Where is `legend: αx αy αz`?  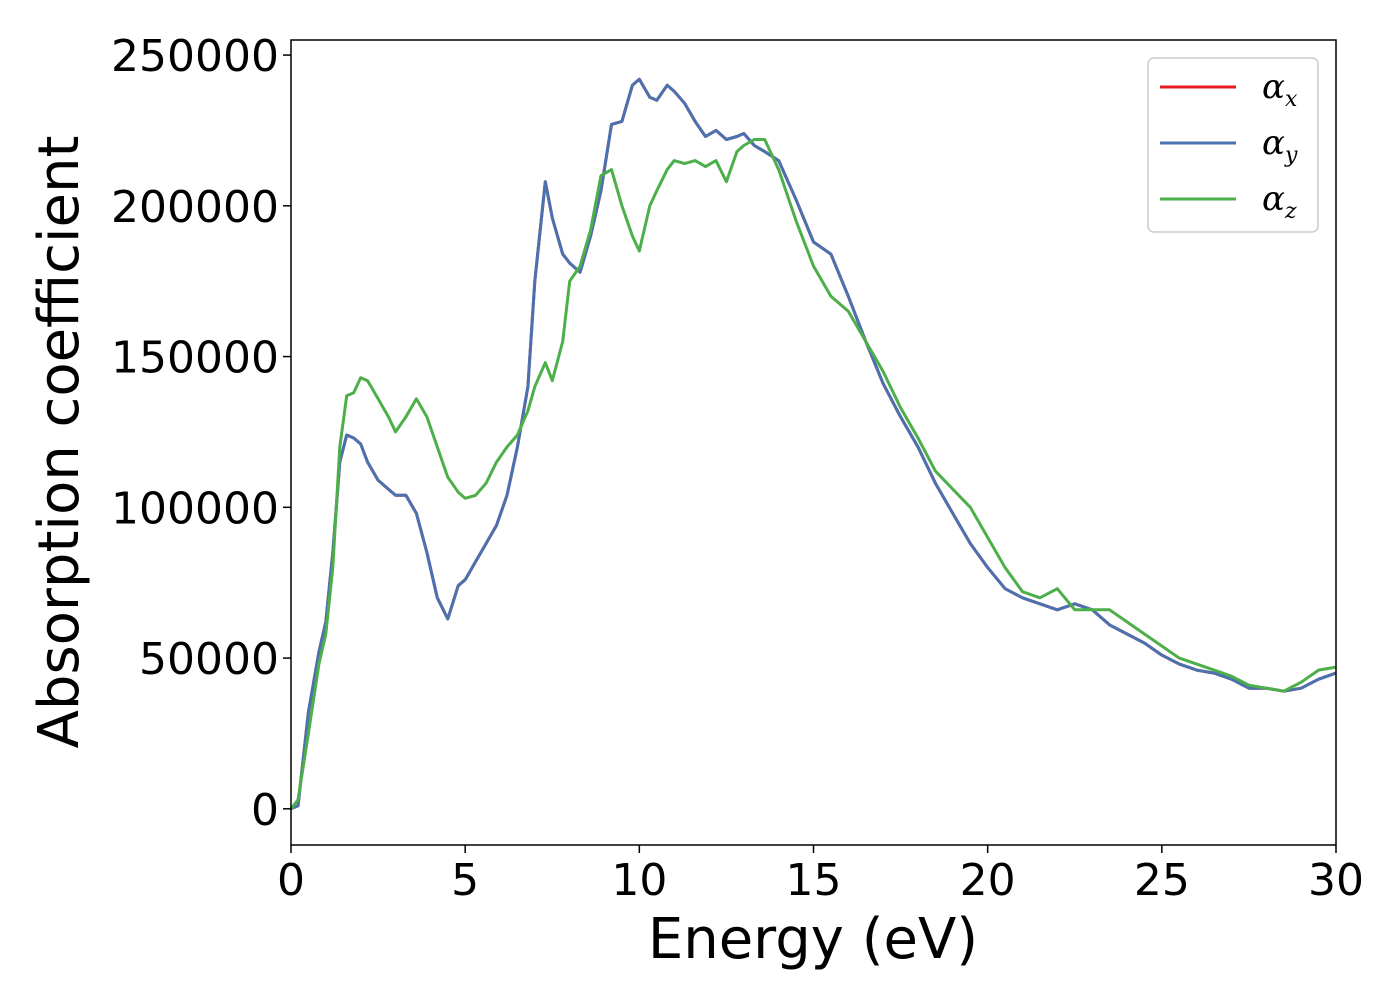
legend: αx αy αz is located at coordinates (1233, 145).